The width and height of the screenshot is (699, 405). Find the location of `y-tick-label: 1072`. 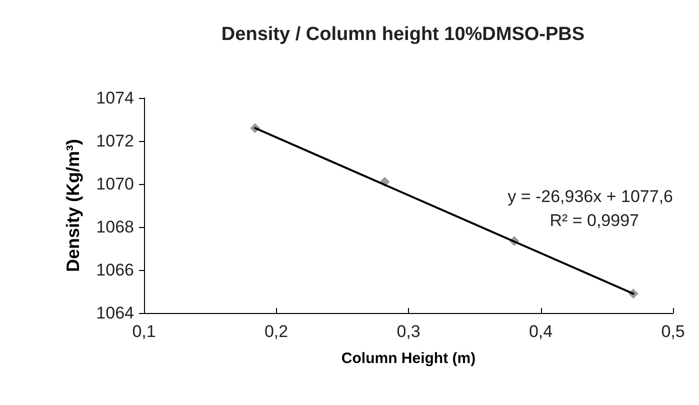

y-tick-label: 1072 is located at coordinates (115, 141).